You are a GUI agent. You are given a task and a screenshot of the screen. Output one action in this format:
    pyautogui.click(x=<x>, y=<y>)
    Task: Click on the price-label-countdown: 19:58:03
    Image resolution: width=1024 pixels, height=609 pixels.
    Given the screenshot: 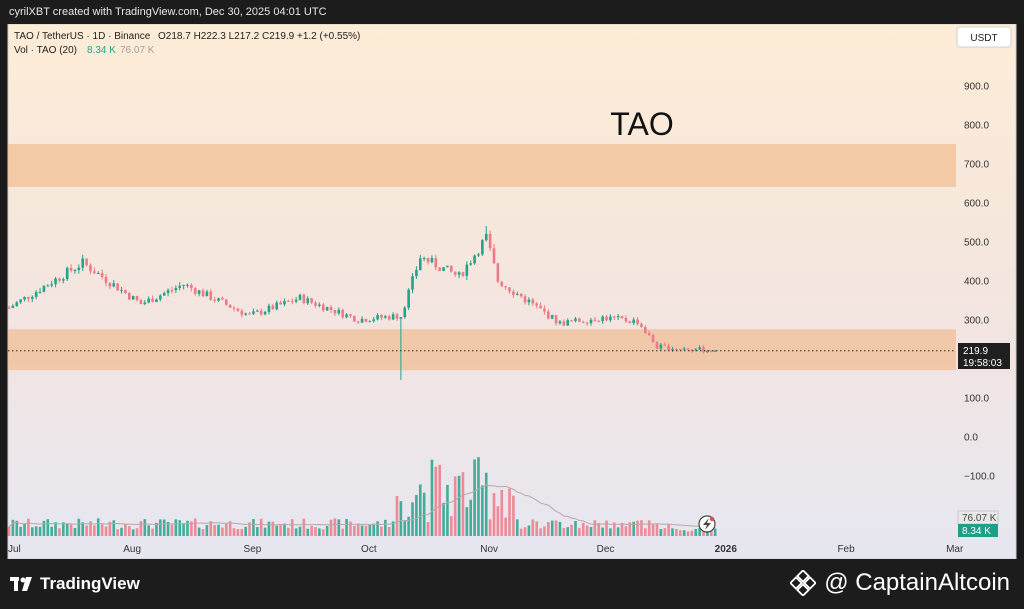 What is the action you would take?
    pyautogui.click(x=982, y=363)
    